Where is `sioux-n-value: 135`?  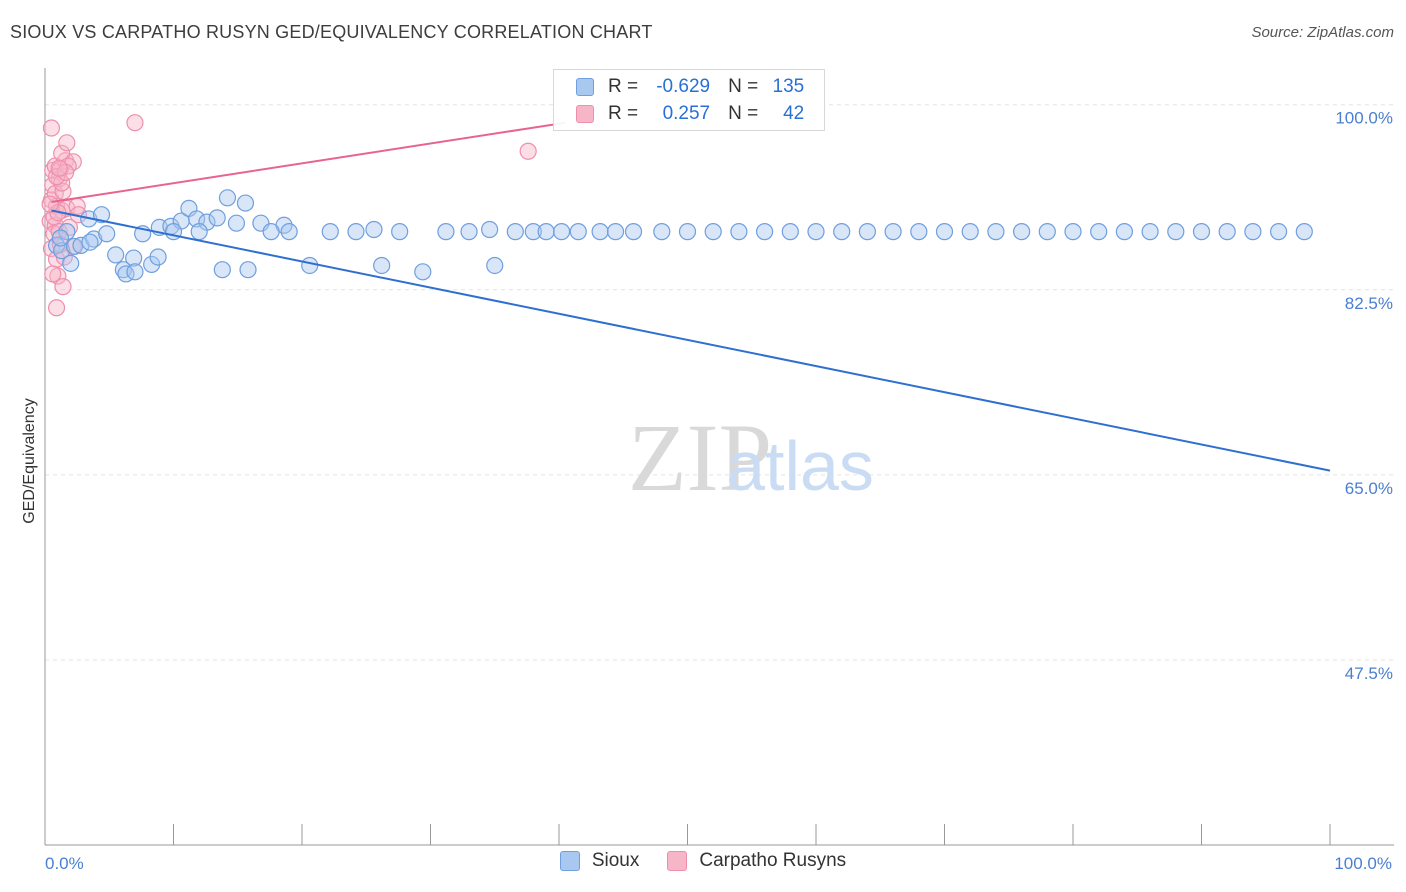
sioux-n-value: 135 is located at coordinates (788, 86).